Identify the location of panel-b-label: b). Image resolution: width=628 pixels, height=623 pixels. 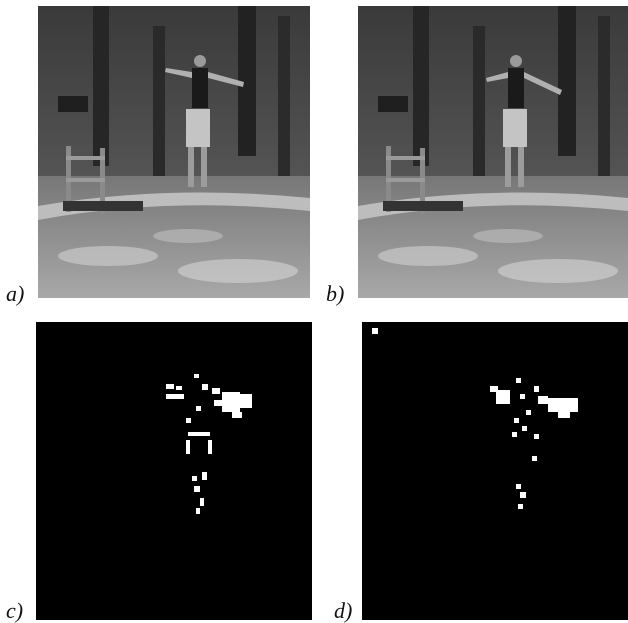
(335, 293).